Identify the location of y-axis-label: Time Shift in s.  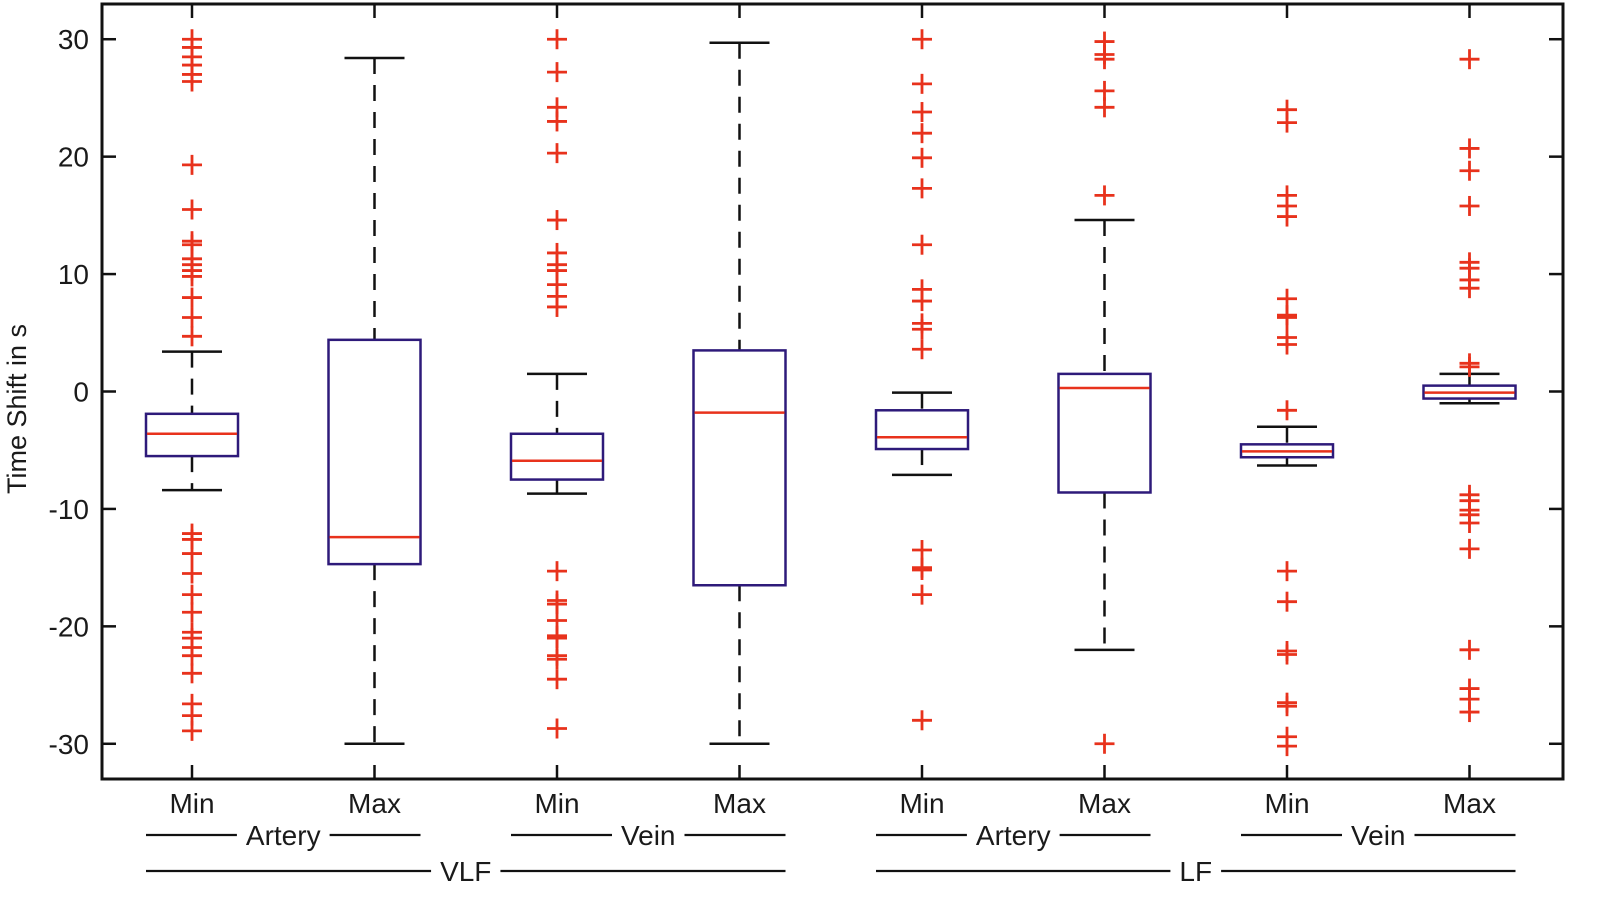
(17, 409).